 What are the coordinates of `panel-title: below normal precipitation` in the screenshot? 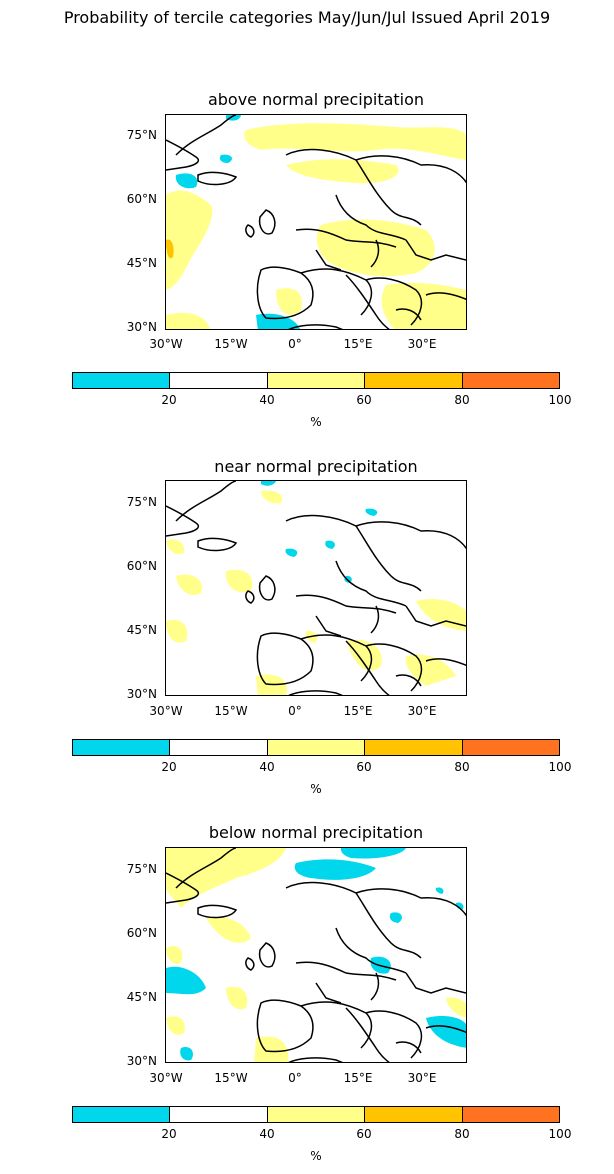 It's located at (316, 832).